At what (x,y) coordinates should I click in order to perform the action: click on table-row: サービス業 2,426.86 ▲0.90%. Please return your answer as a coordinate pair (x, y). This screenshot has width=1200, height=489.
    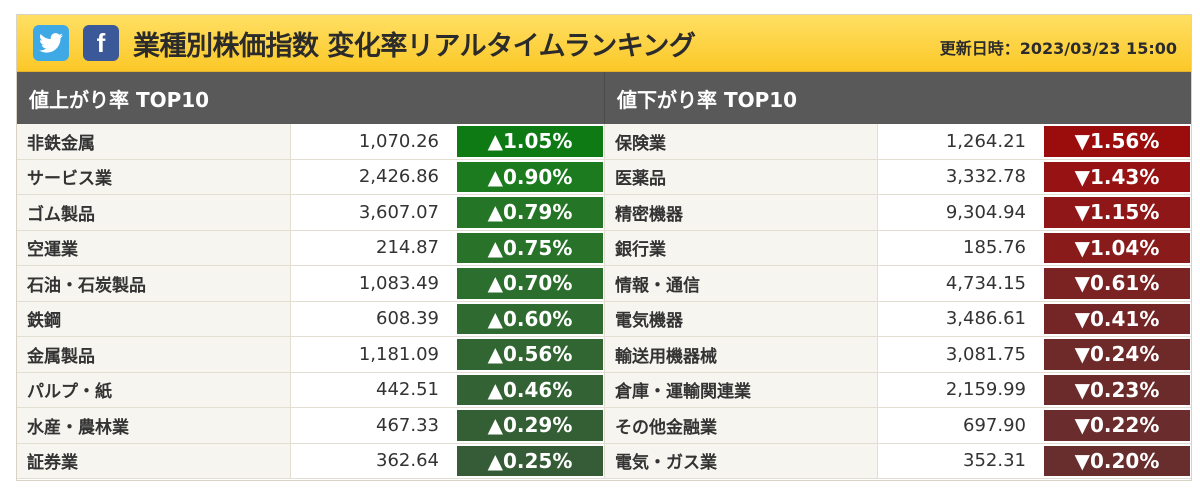
    Looking at the image, I should click on (310, 177).